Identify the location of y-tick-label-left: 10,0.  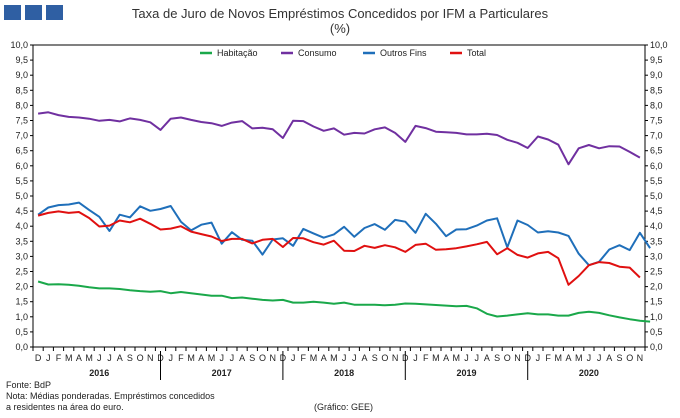
(19, 45).